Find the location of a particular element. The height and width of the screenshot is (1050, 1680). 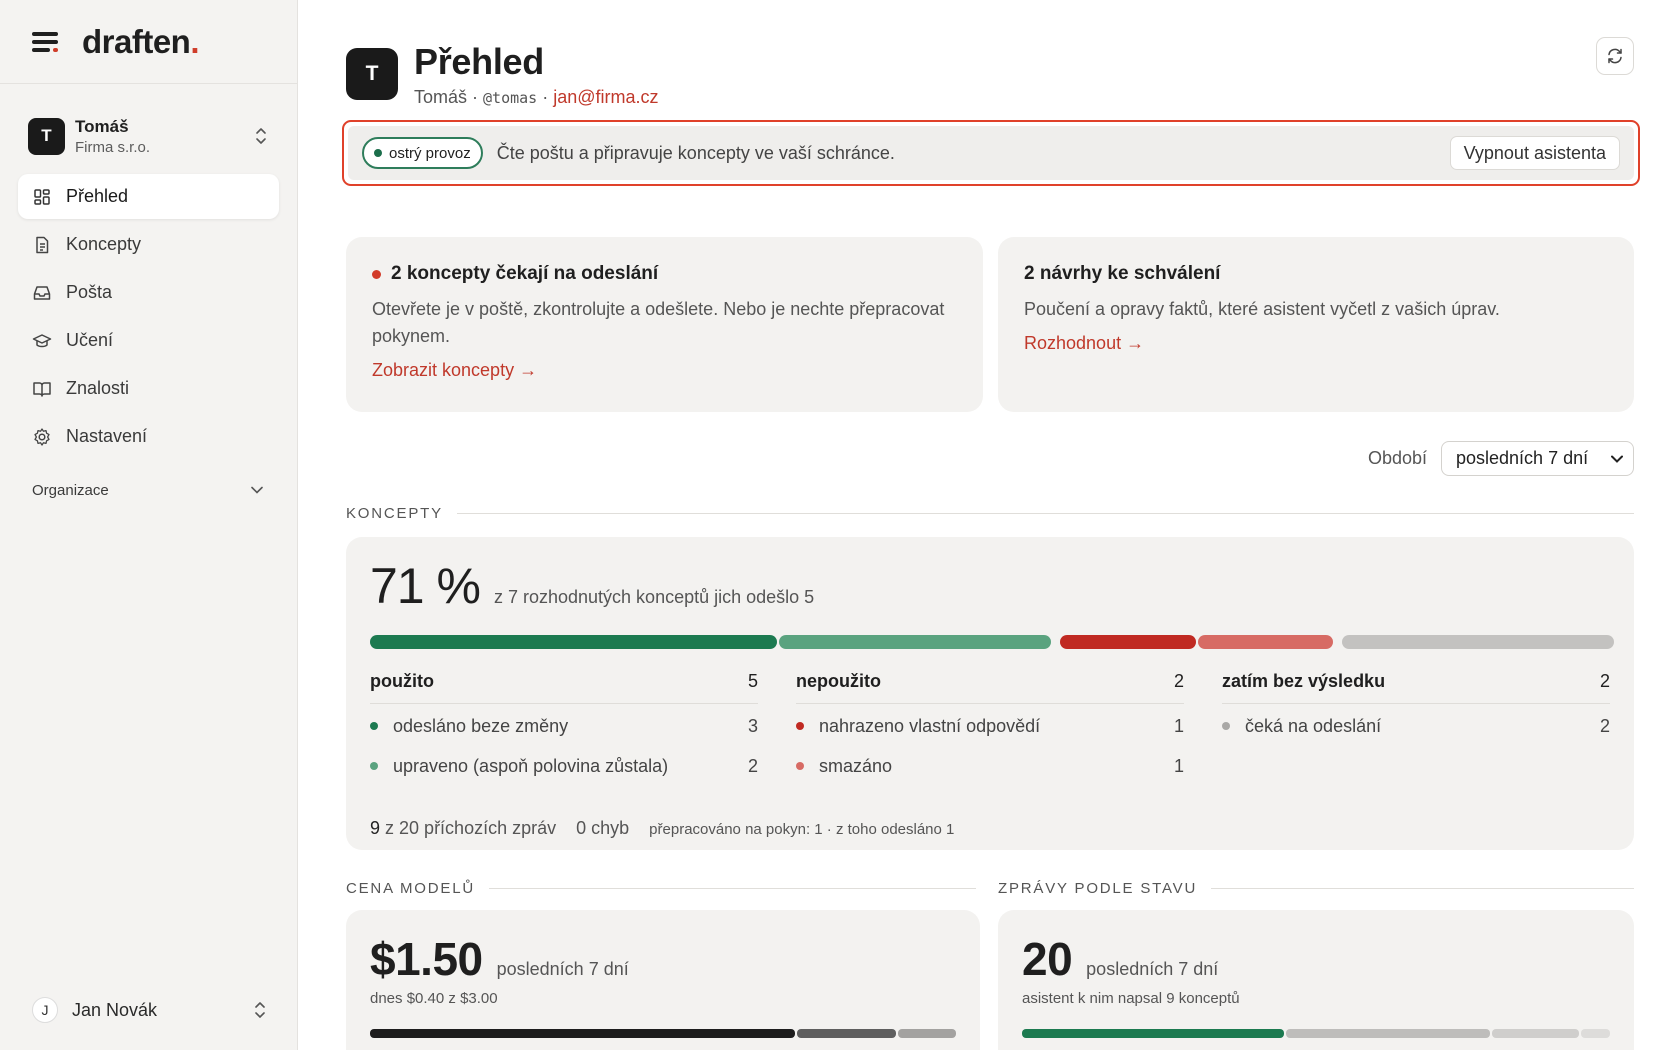

org-switcher: T Tomáš Firma s.r.o. is located at coordinates (148, 136).